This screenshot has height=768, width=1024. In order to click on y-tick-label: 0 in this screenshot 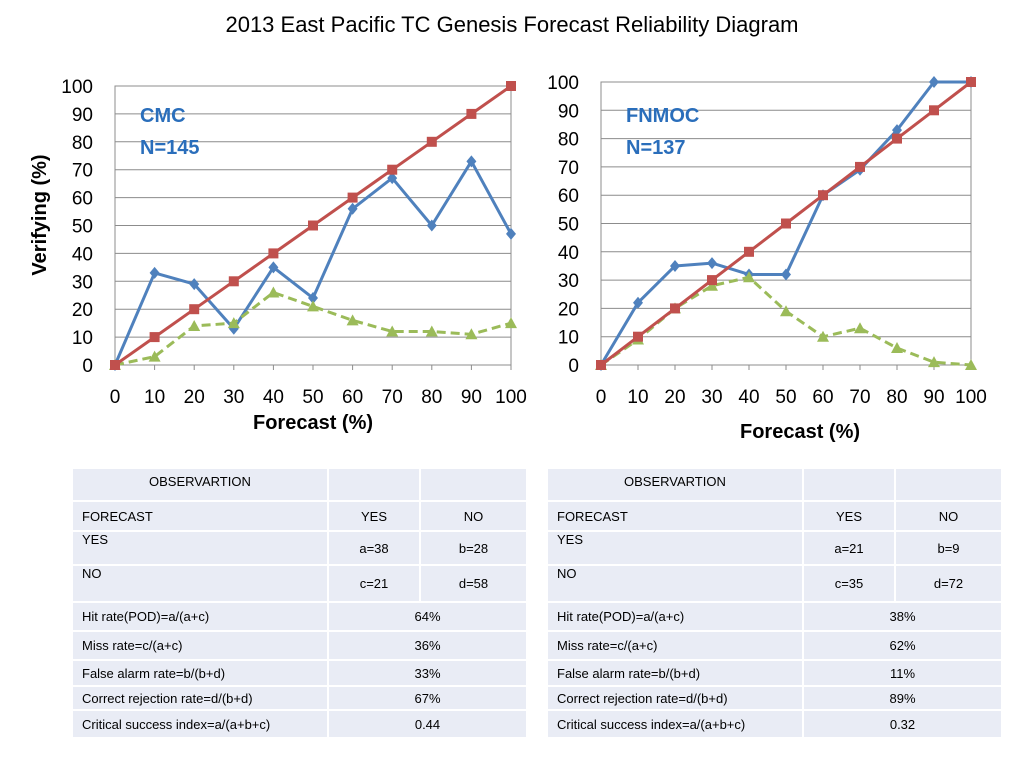, I will do `click(573, 366)`.